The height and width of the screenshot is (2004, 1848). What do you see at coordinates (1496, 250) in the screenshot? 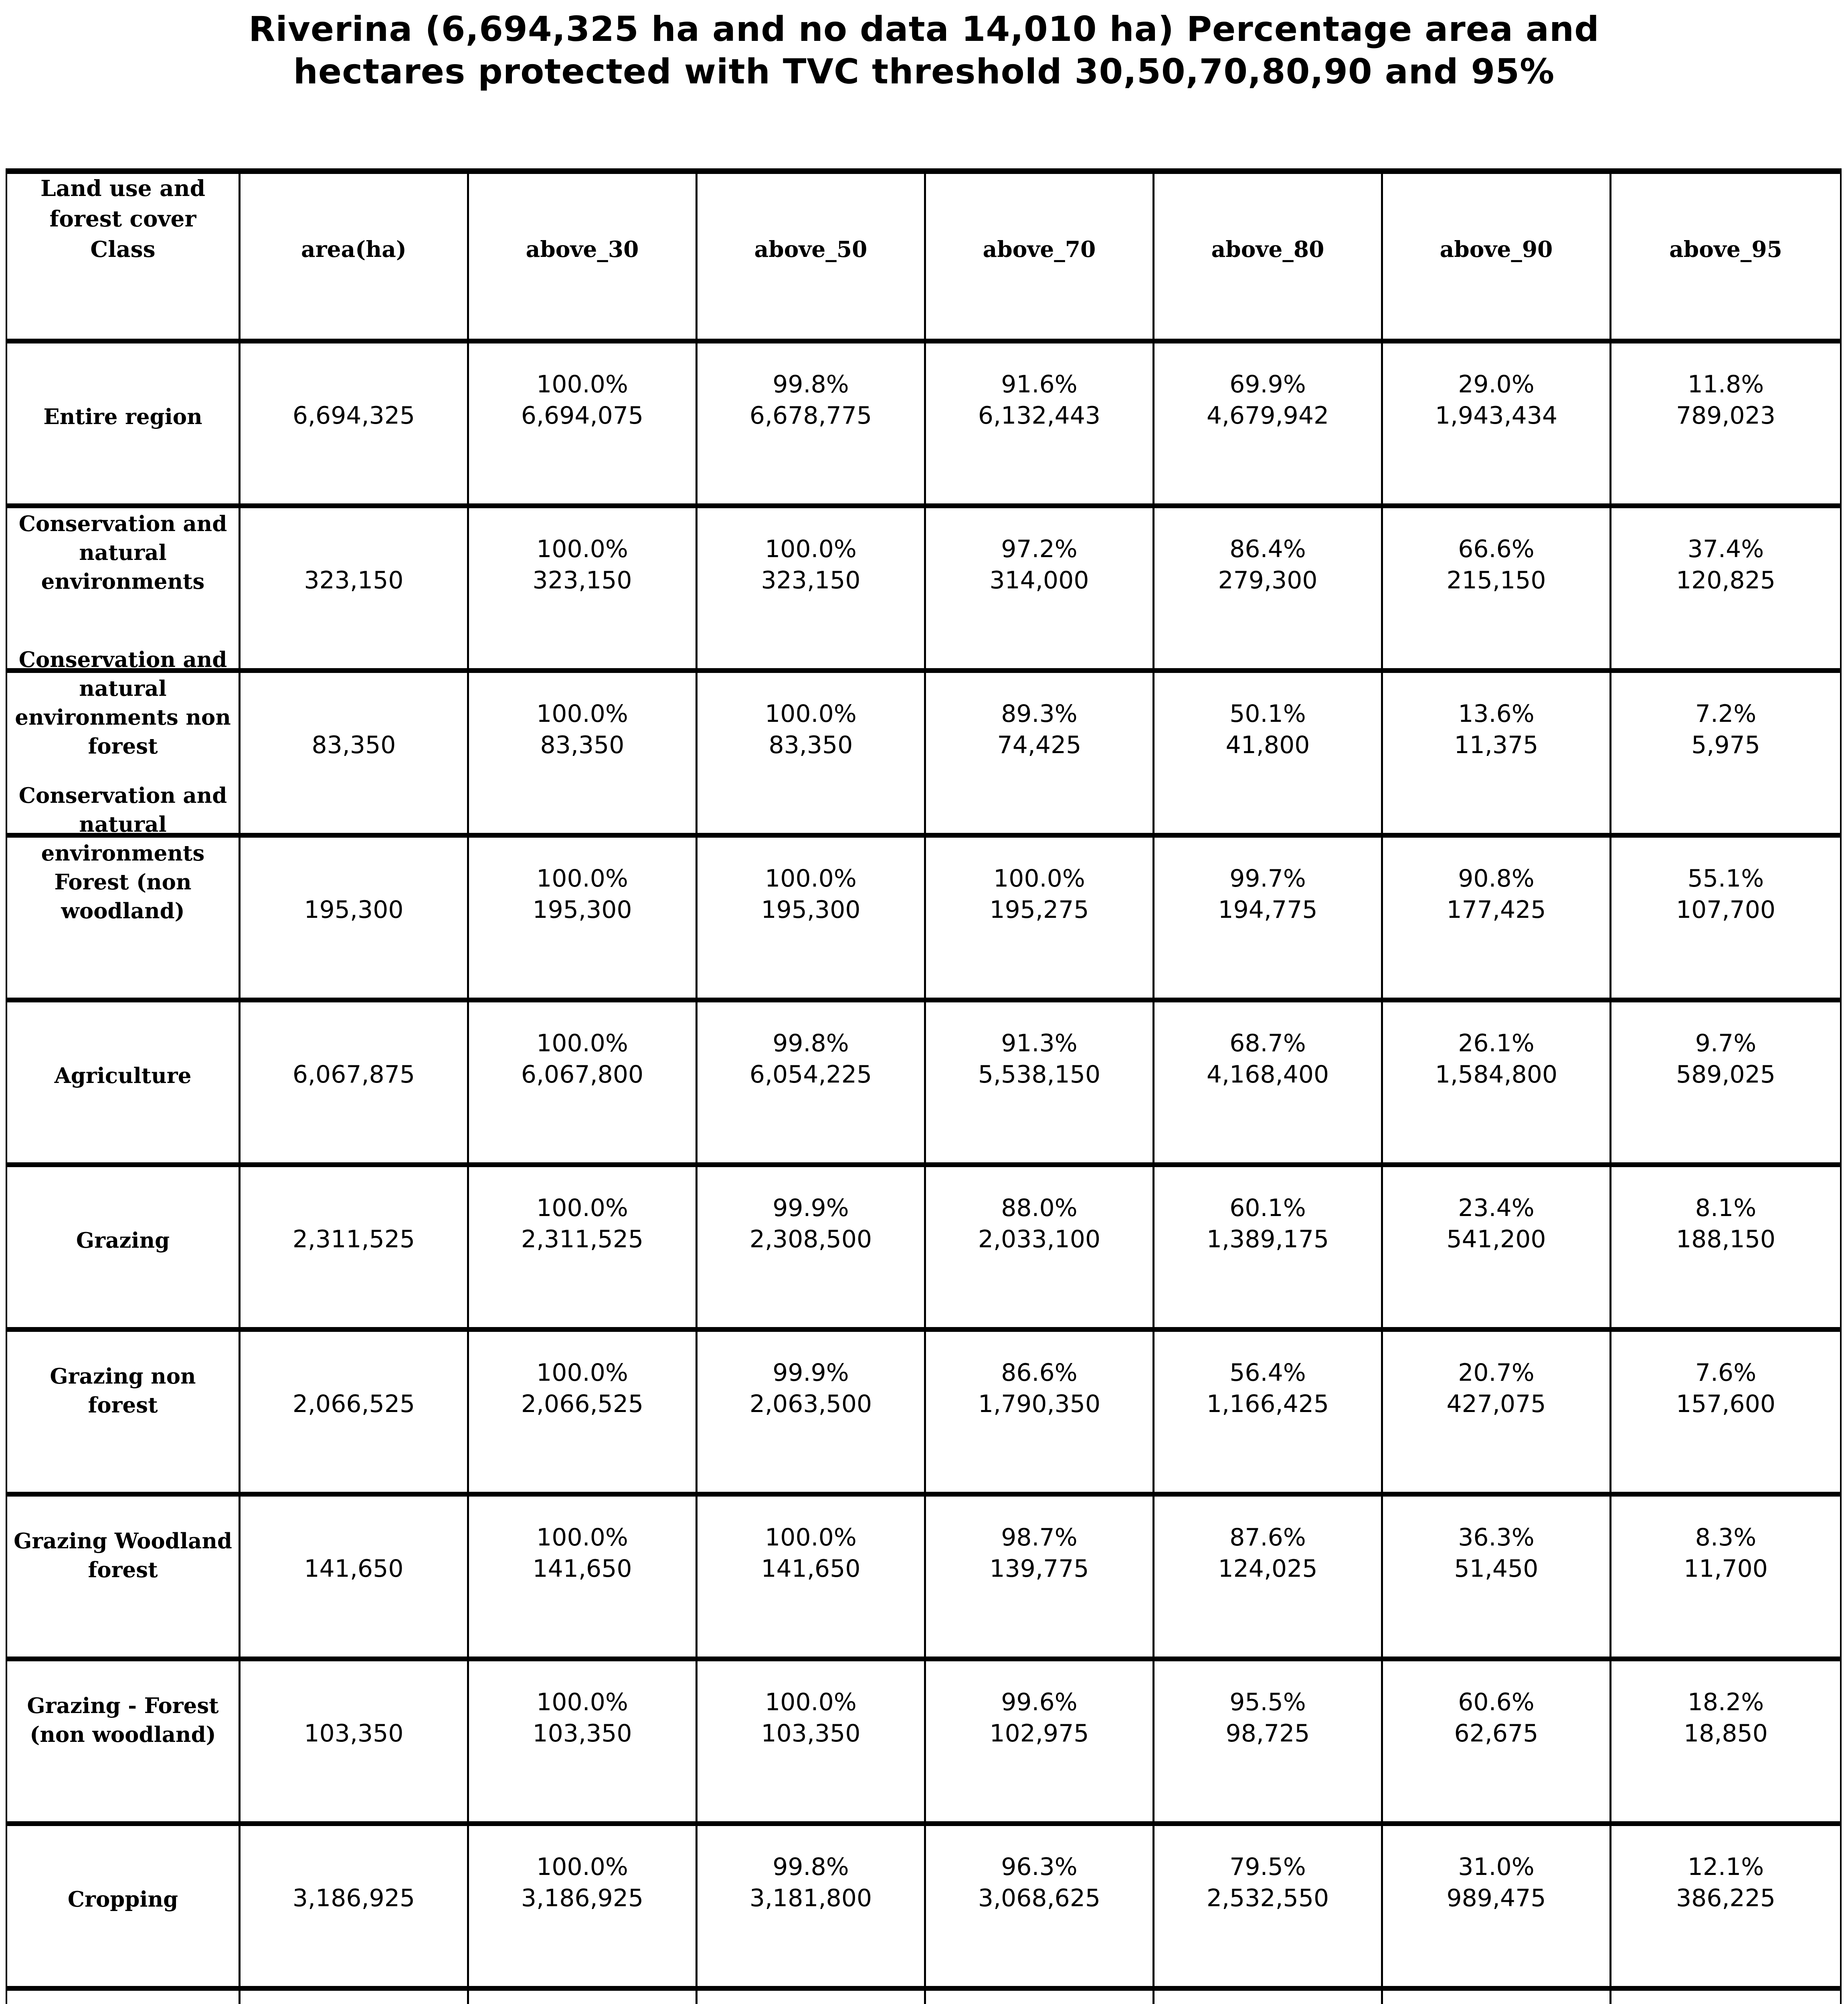
I see `header-label: above_90` at bounding box center [1496, 250].